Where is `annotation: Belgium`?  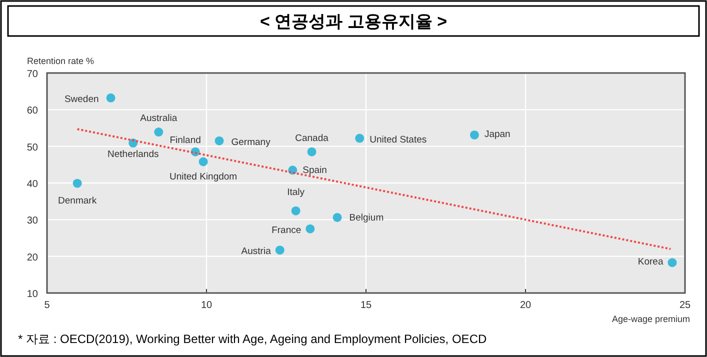
annotation: Belgium is located at coordinates (366, 218).